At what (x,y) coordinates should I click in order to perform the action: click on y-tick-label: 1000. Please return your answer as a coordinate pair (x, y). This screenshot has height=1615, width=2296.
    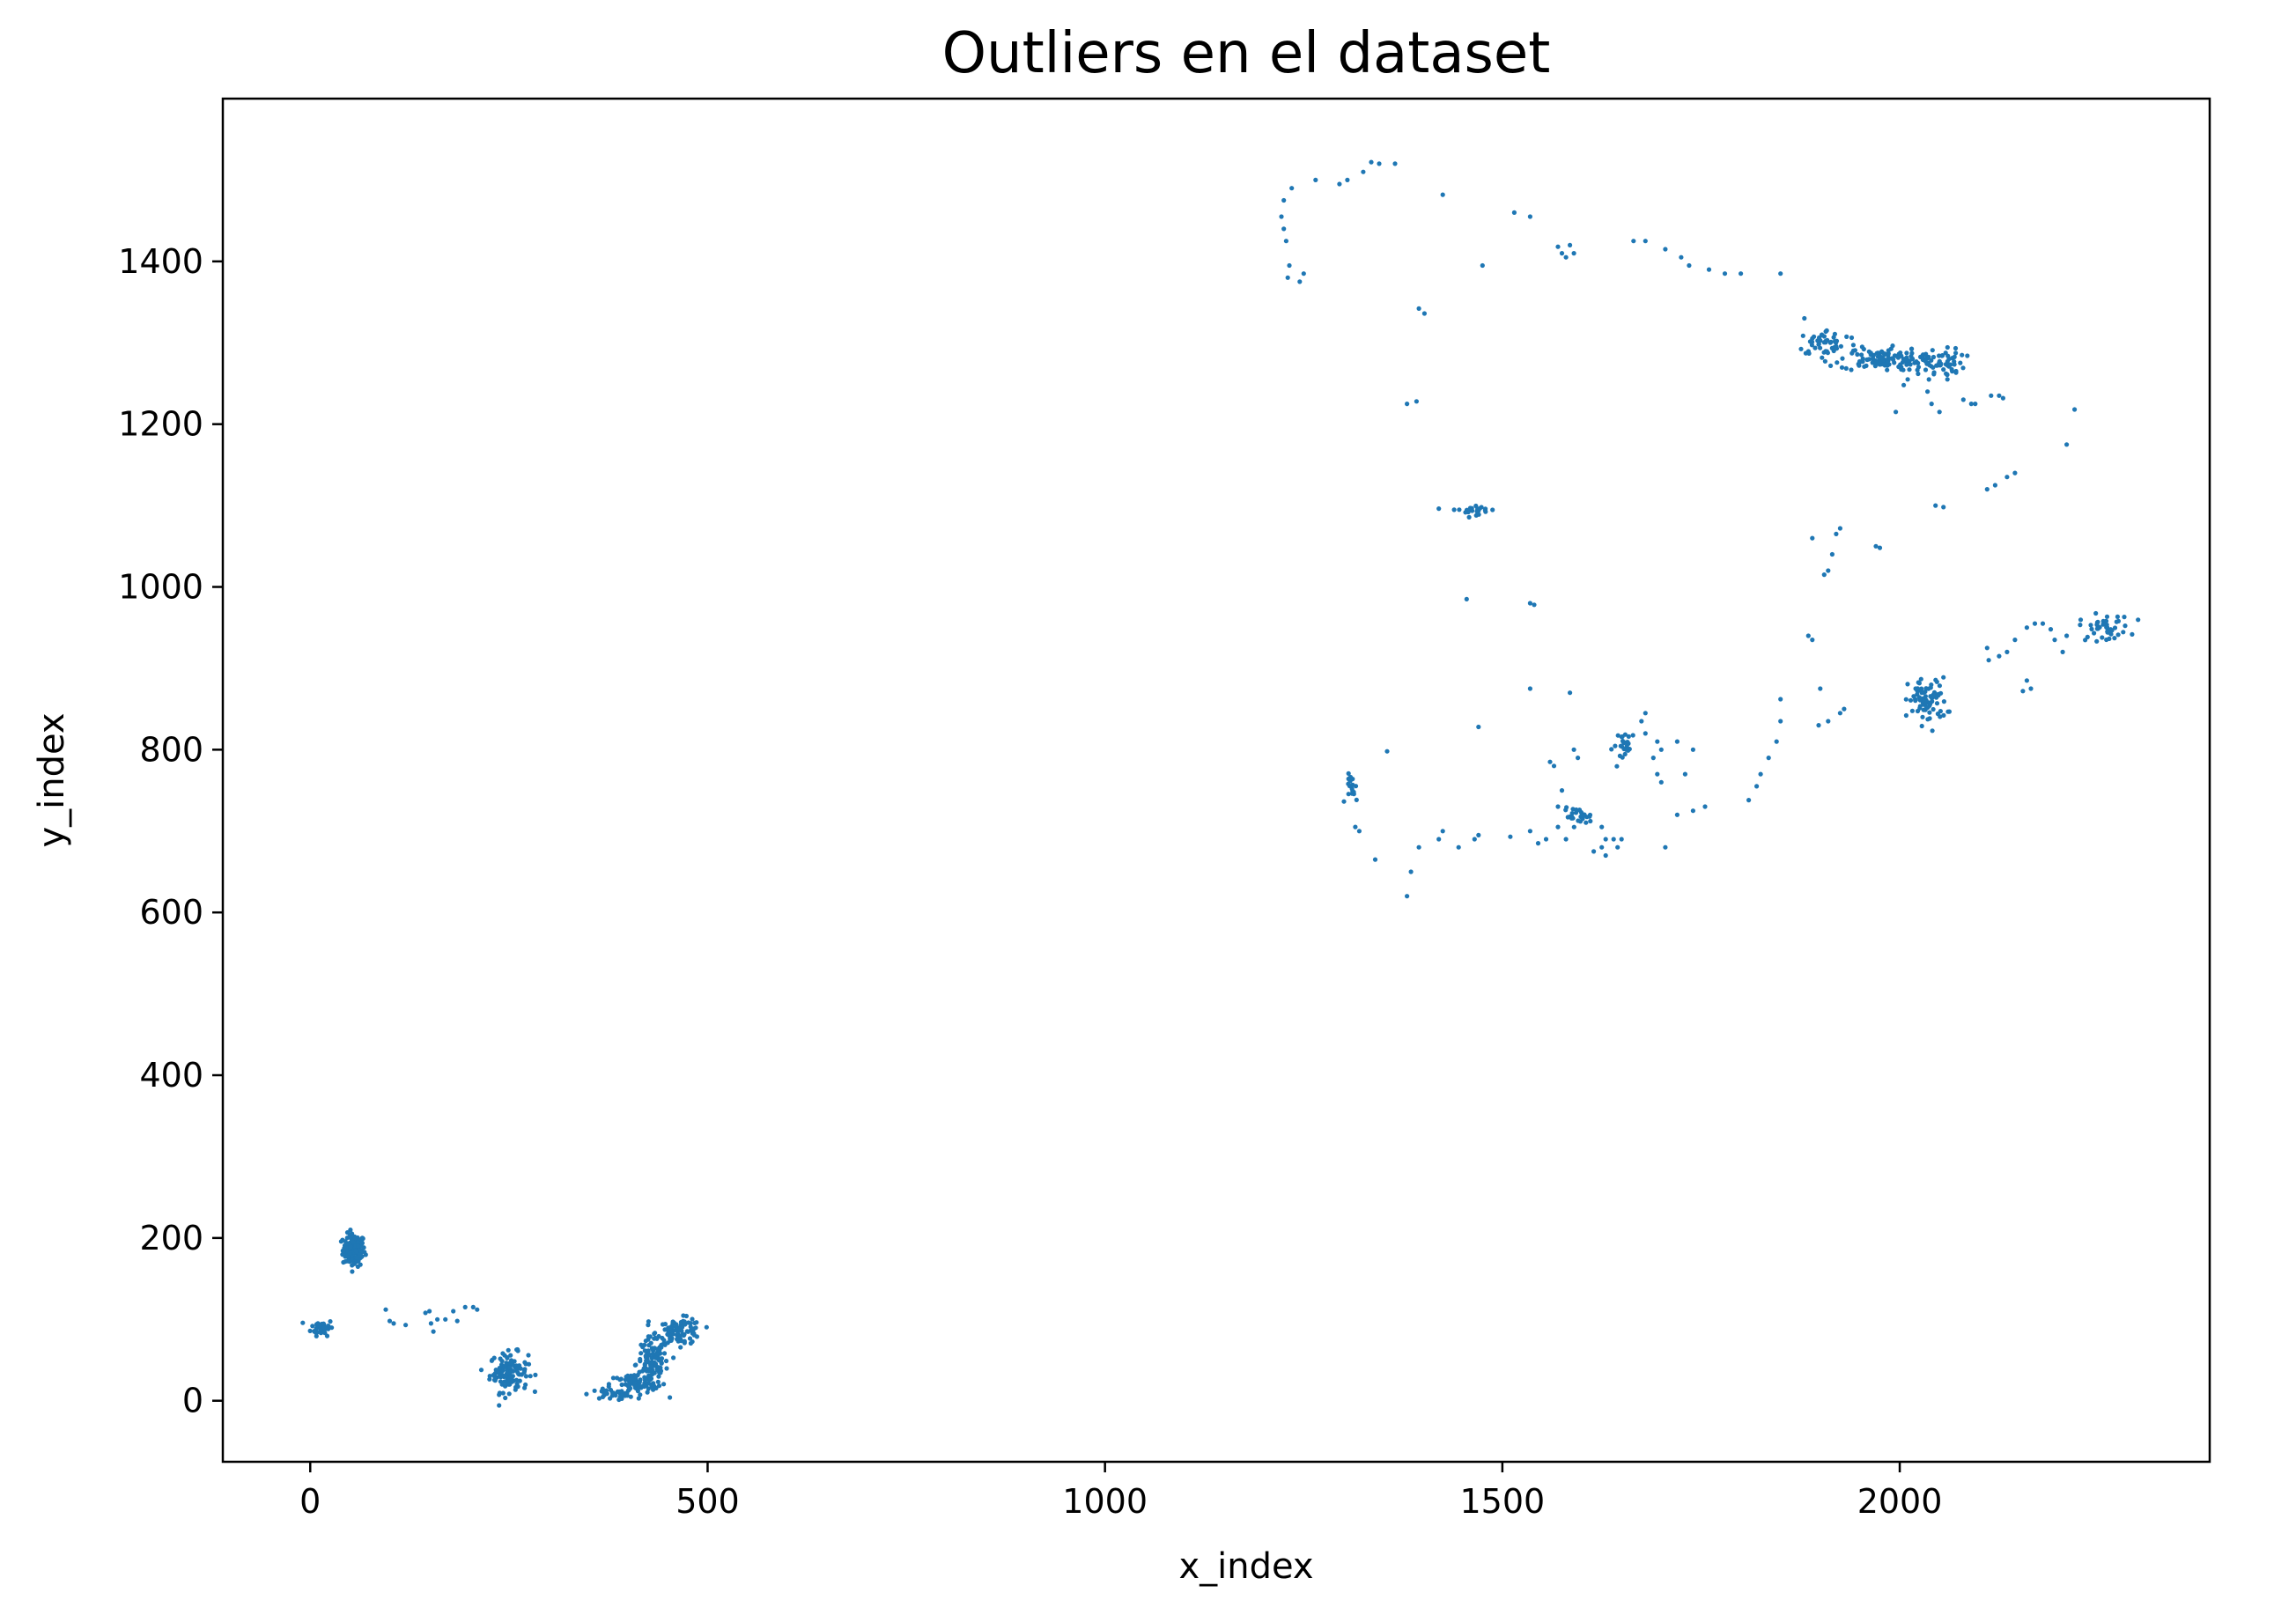
    Looking at the image, I should click on (160, 587).